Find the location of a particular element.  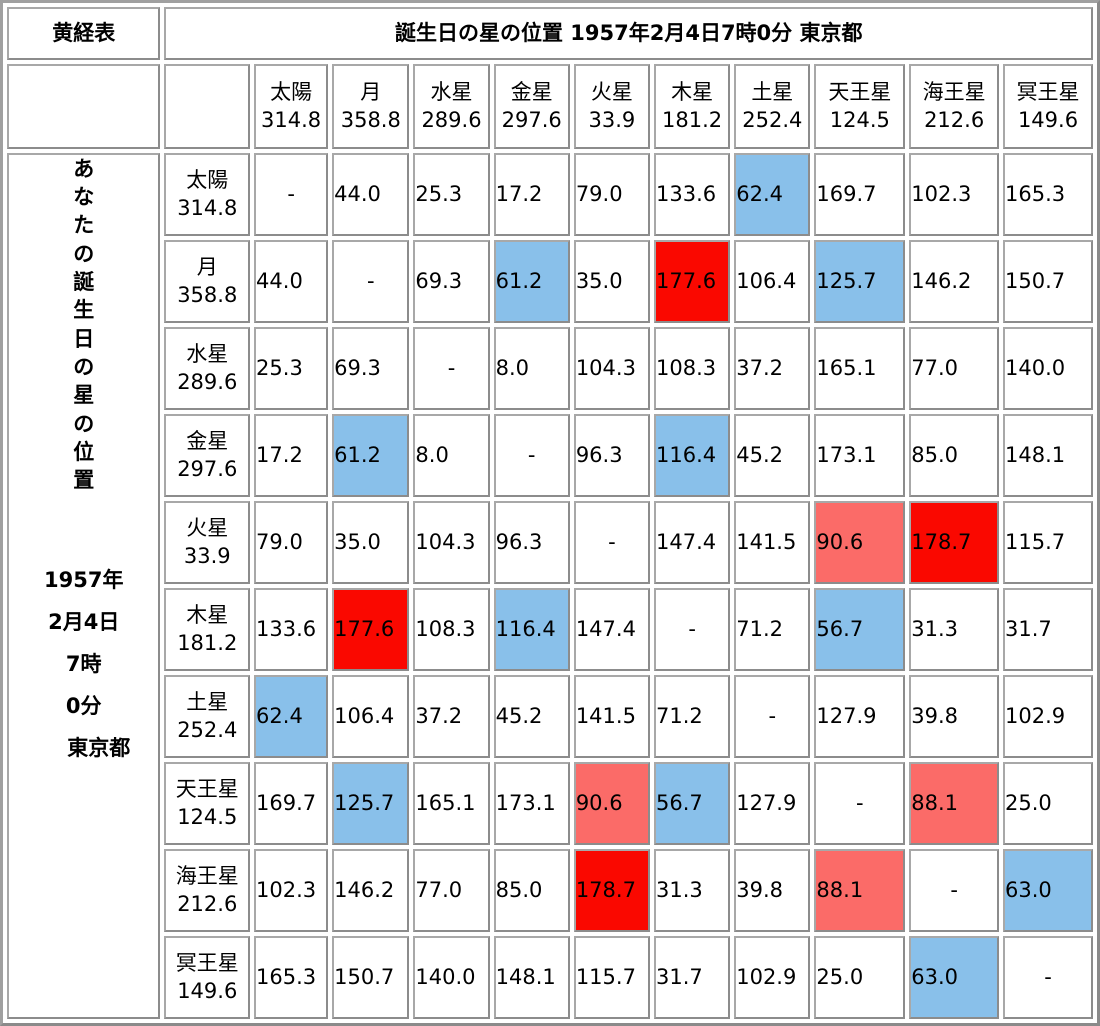

aspect-angle-cell: 45.2 is located at coordinates (772, 455).